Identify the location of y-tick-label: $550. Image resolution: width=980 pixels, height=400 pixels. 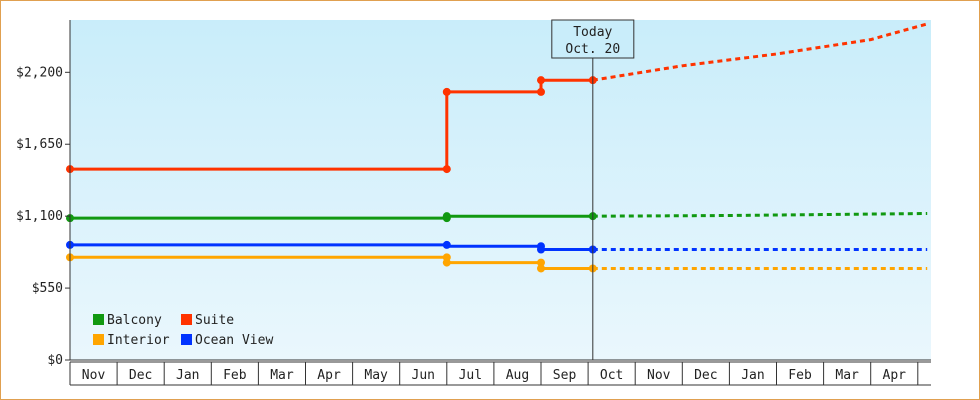
(47, 288).